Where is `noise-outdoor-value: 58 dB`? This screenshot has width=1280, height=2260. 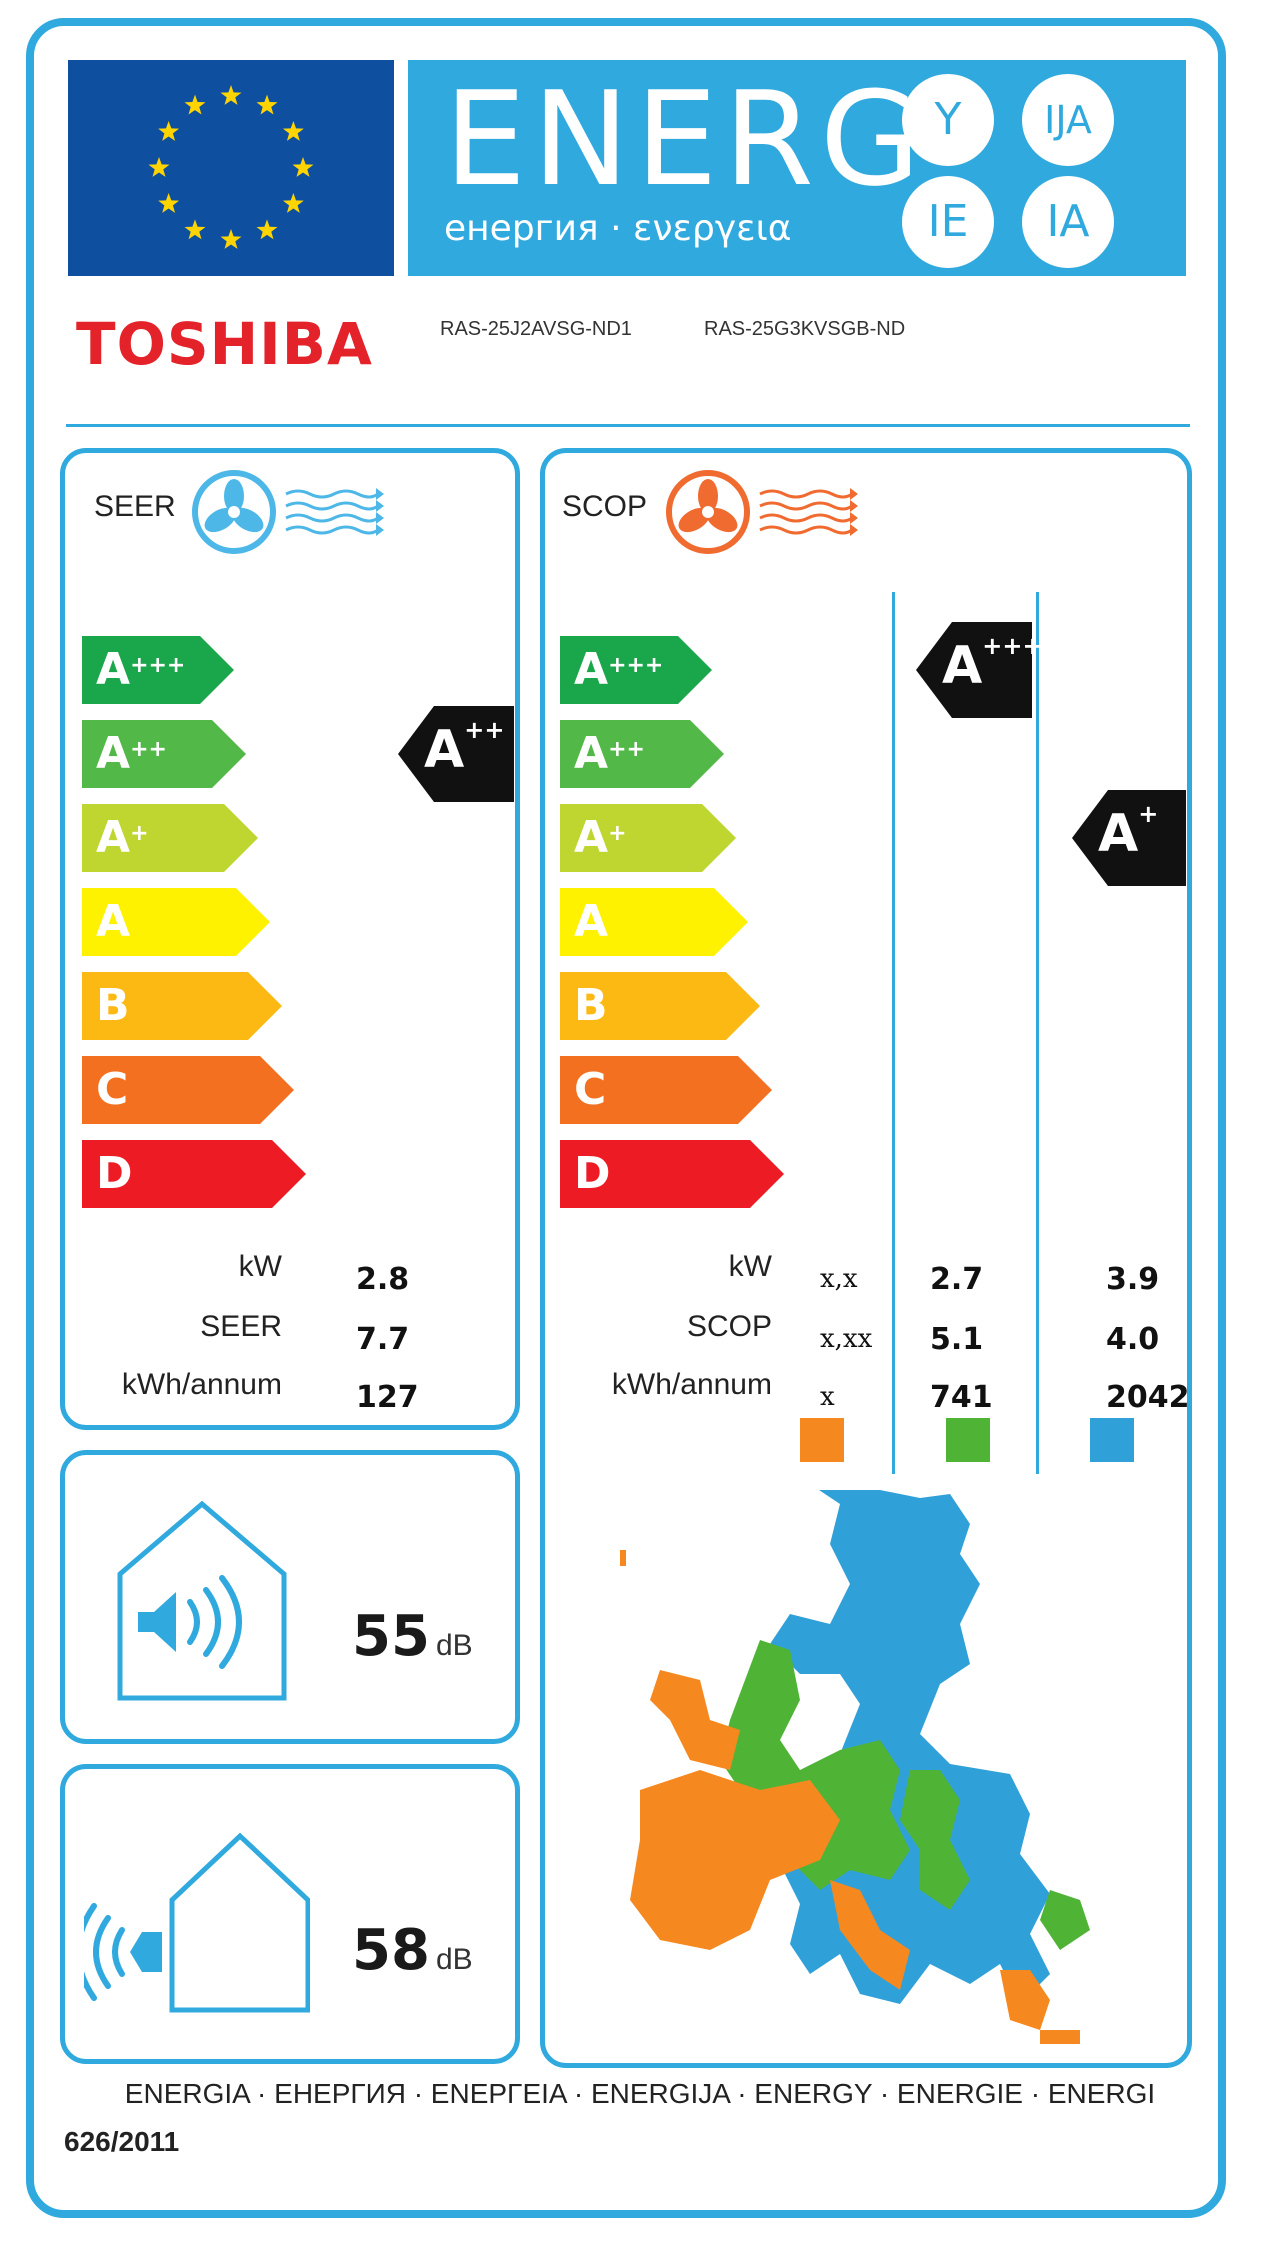
noise-outdoor-value: 58 dB is located at coordinates (412, 1950).